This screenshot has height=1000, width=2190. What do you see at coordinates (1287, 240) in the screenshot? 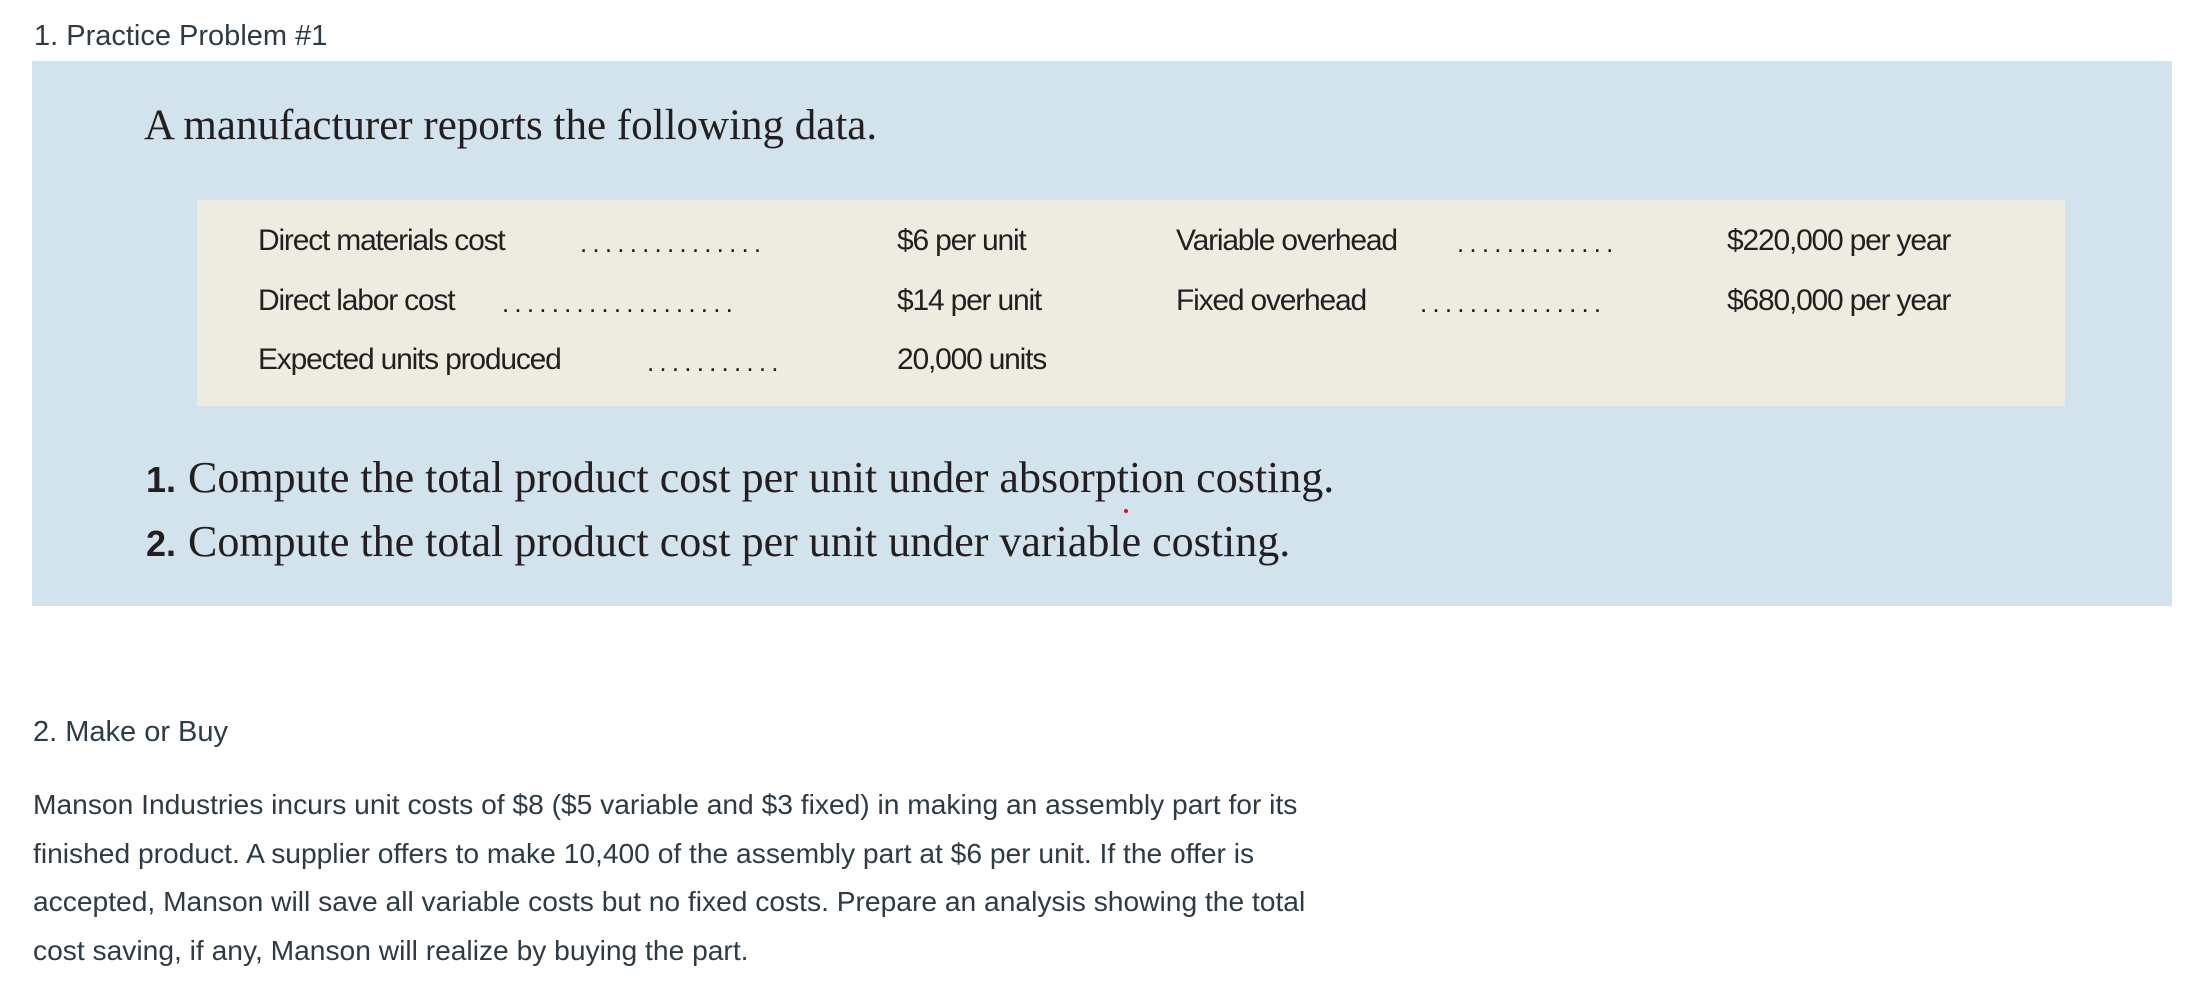
I see `label-variable-overhead: Variable overhead` at bounding box center [1287, 240].